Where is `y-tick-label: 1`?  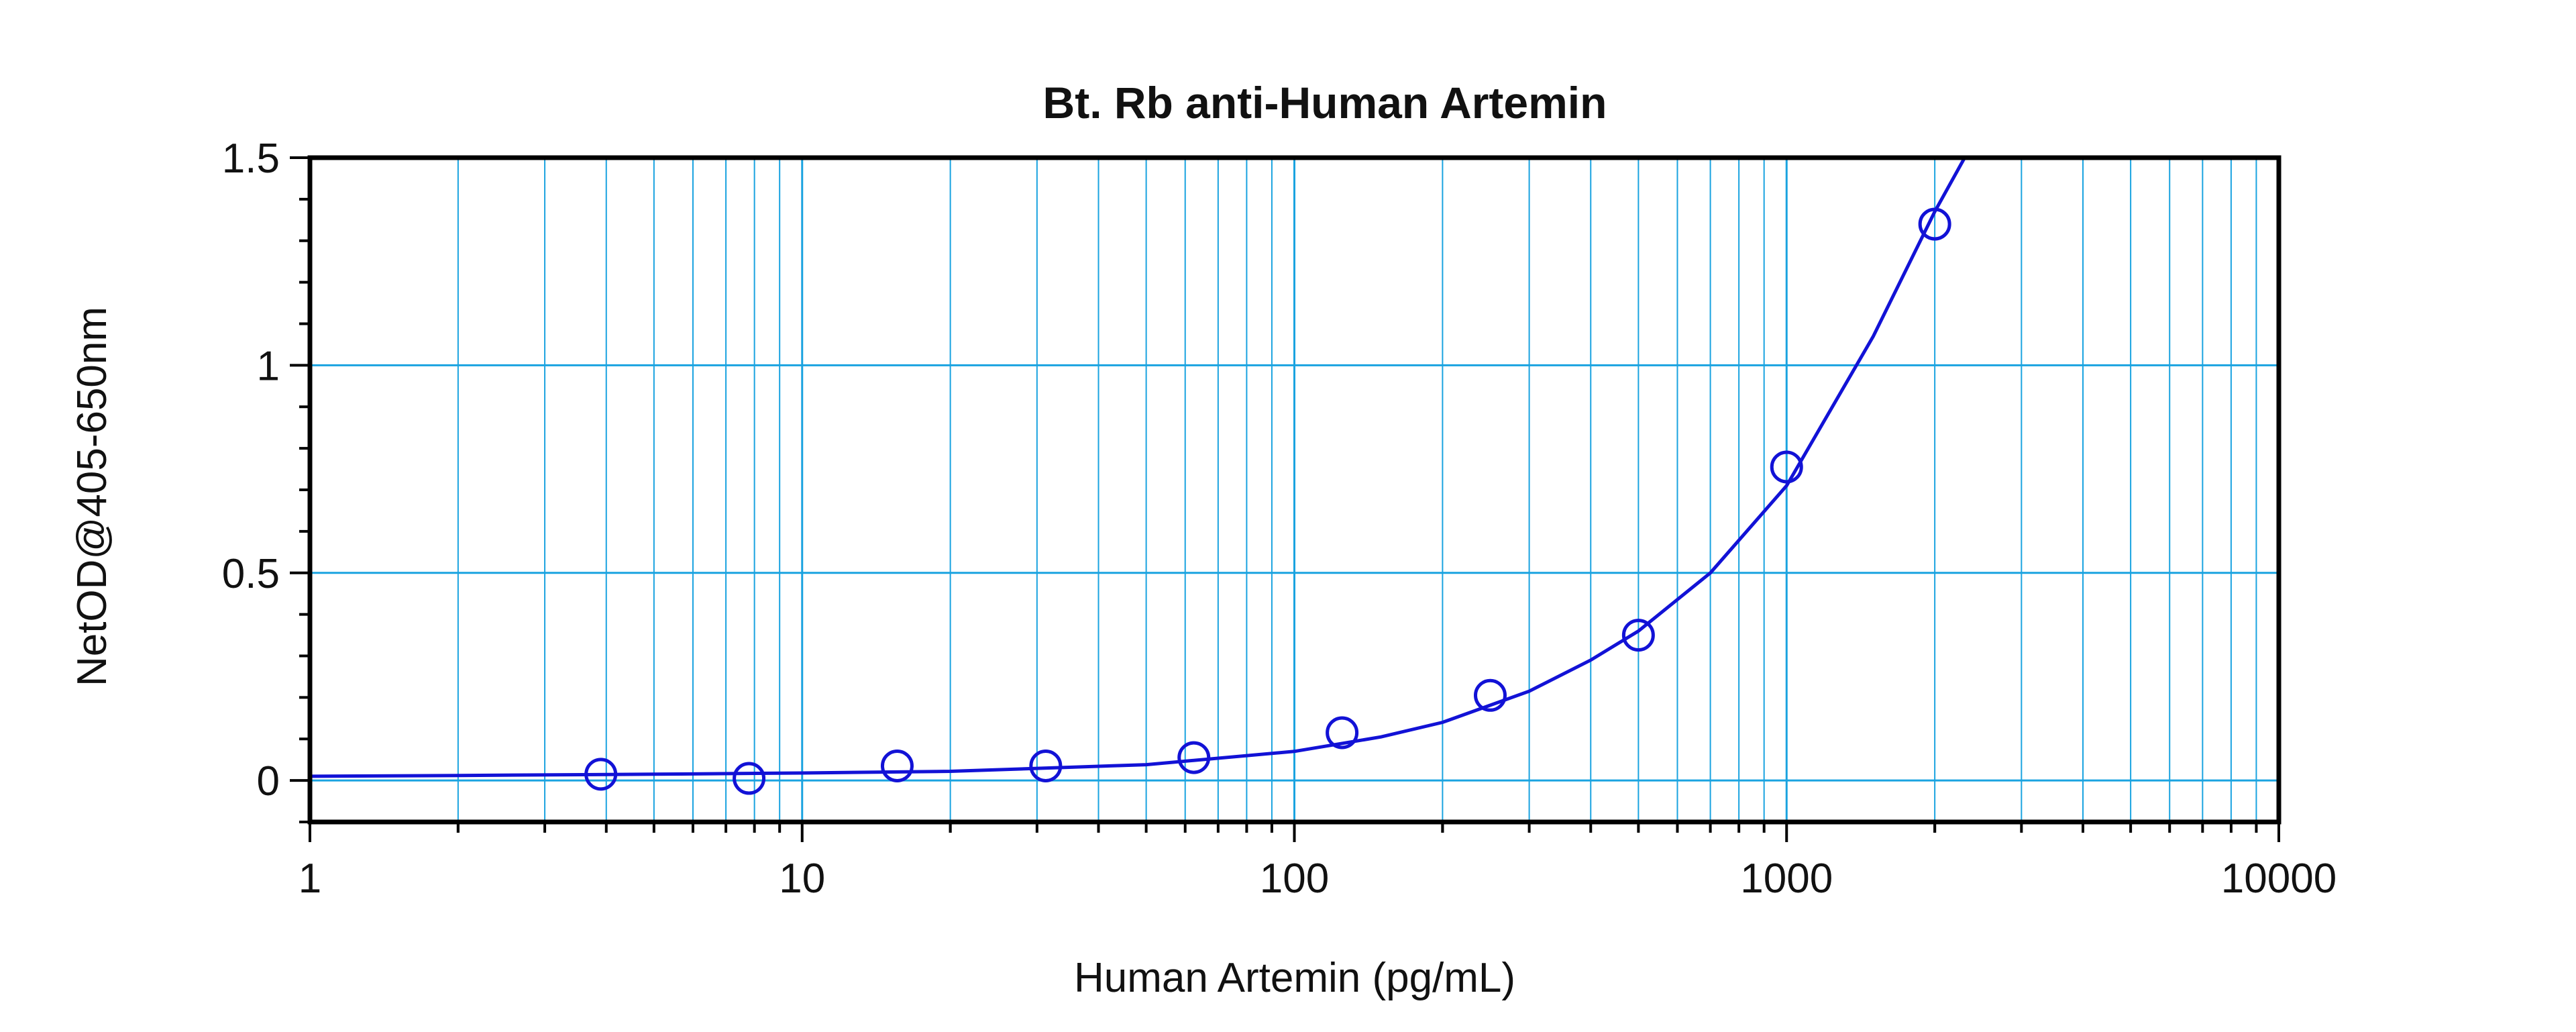 y-tick-label: 1 is located at coordinates (268, 366).